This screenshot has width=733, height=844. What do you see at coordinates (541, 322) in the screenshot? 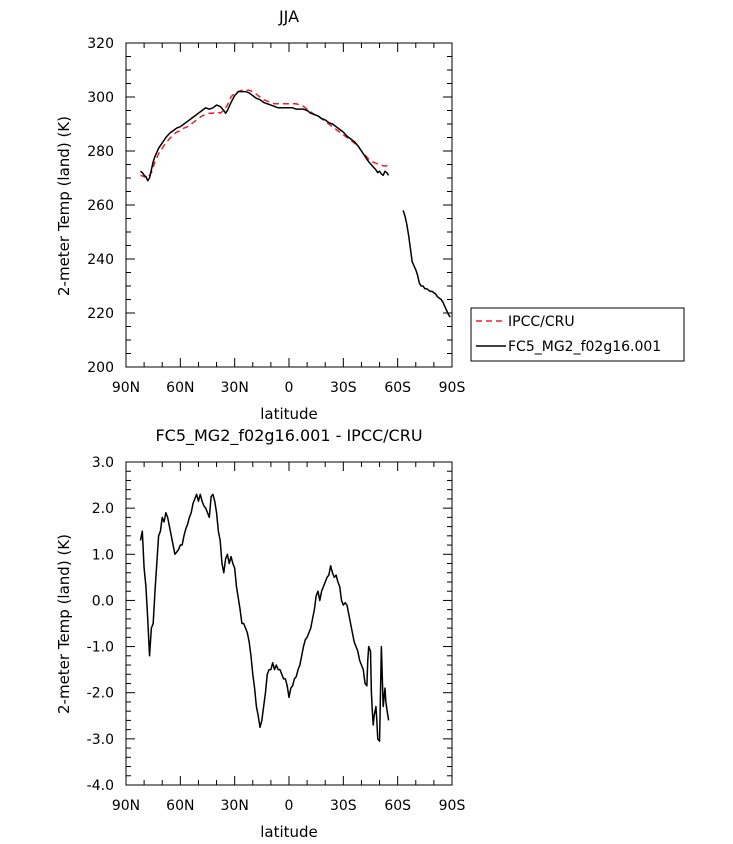
I see `legend-label-ipcc-cru: IPCC/CRU` at bounding box center [541, 322].